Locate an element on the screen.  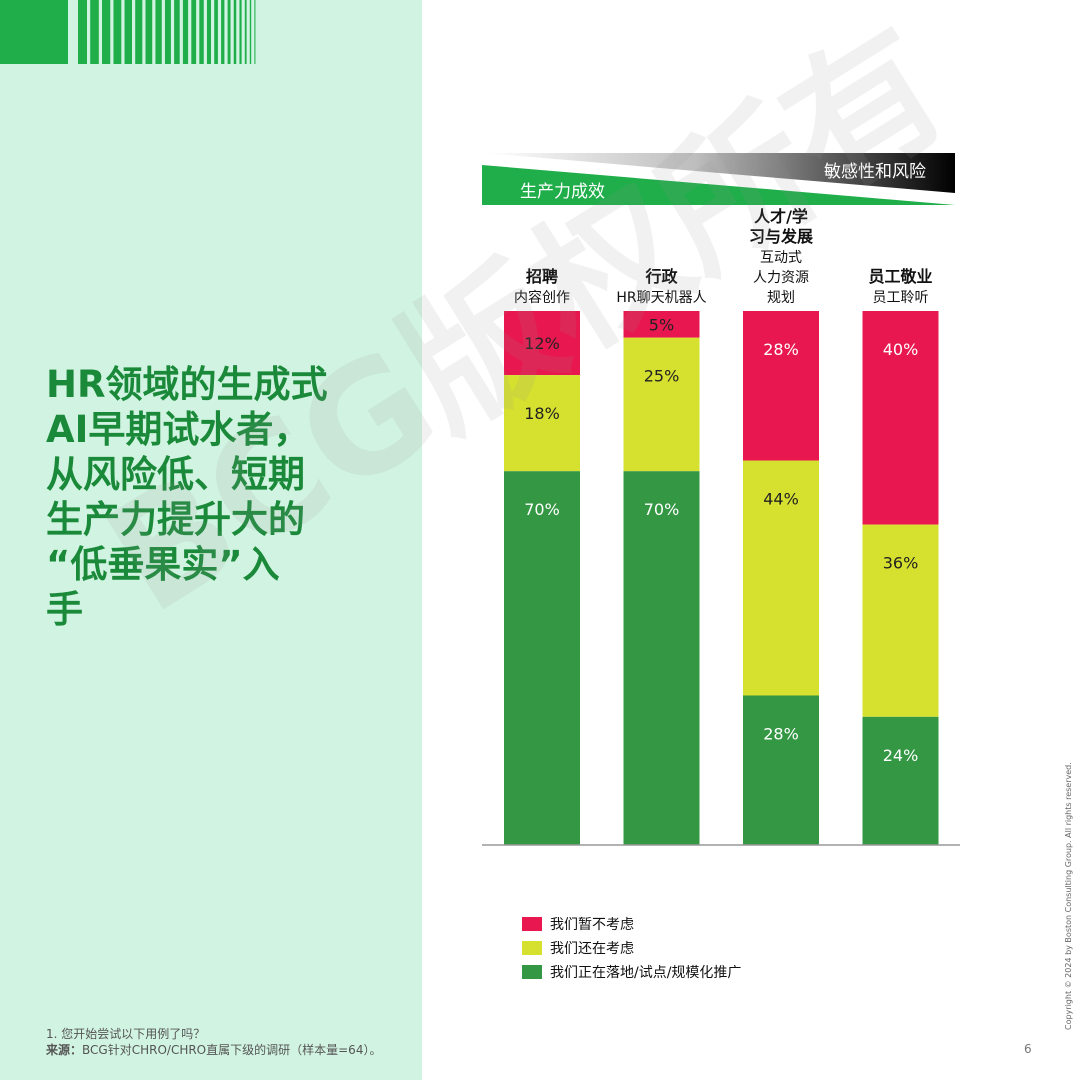
footnote-source: 来源：BCG针对CHRO/CHRO直属下级的调研（样本量=64）。 is located at coordinates (213, 1050).